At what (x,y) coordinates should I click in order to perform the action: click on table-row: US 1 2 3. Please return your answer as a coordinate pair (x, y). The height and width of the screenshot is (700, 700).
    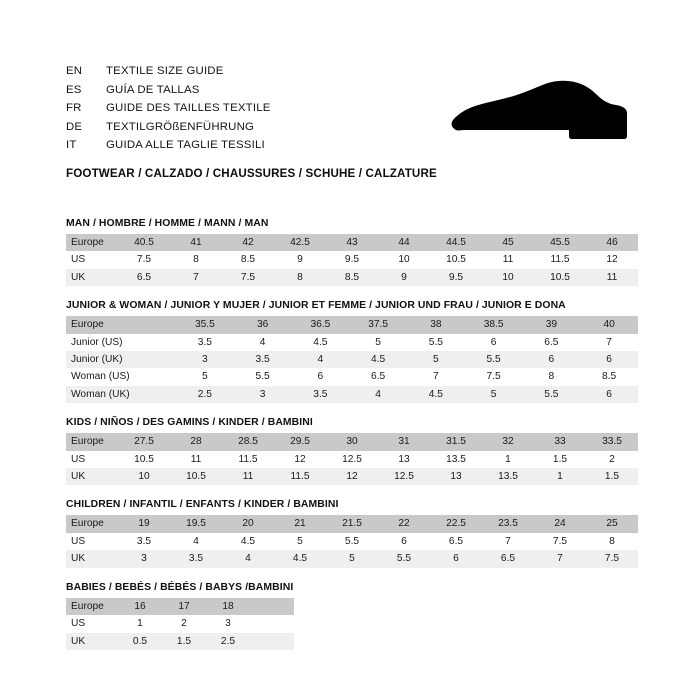
    Looking at the image, I should click on (180, 624).